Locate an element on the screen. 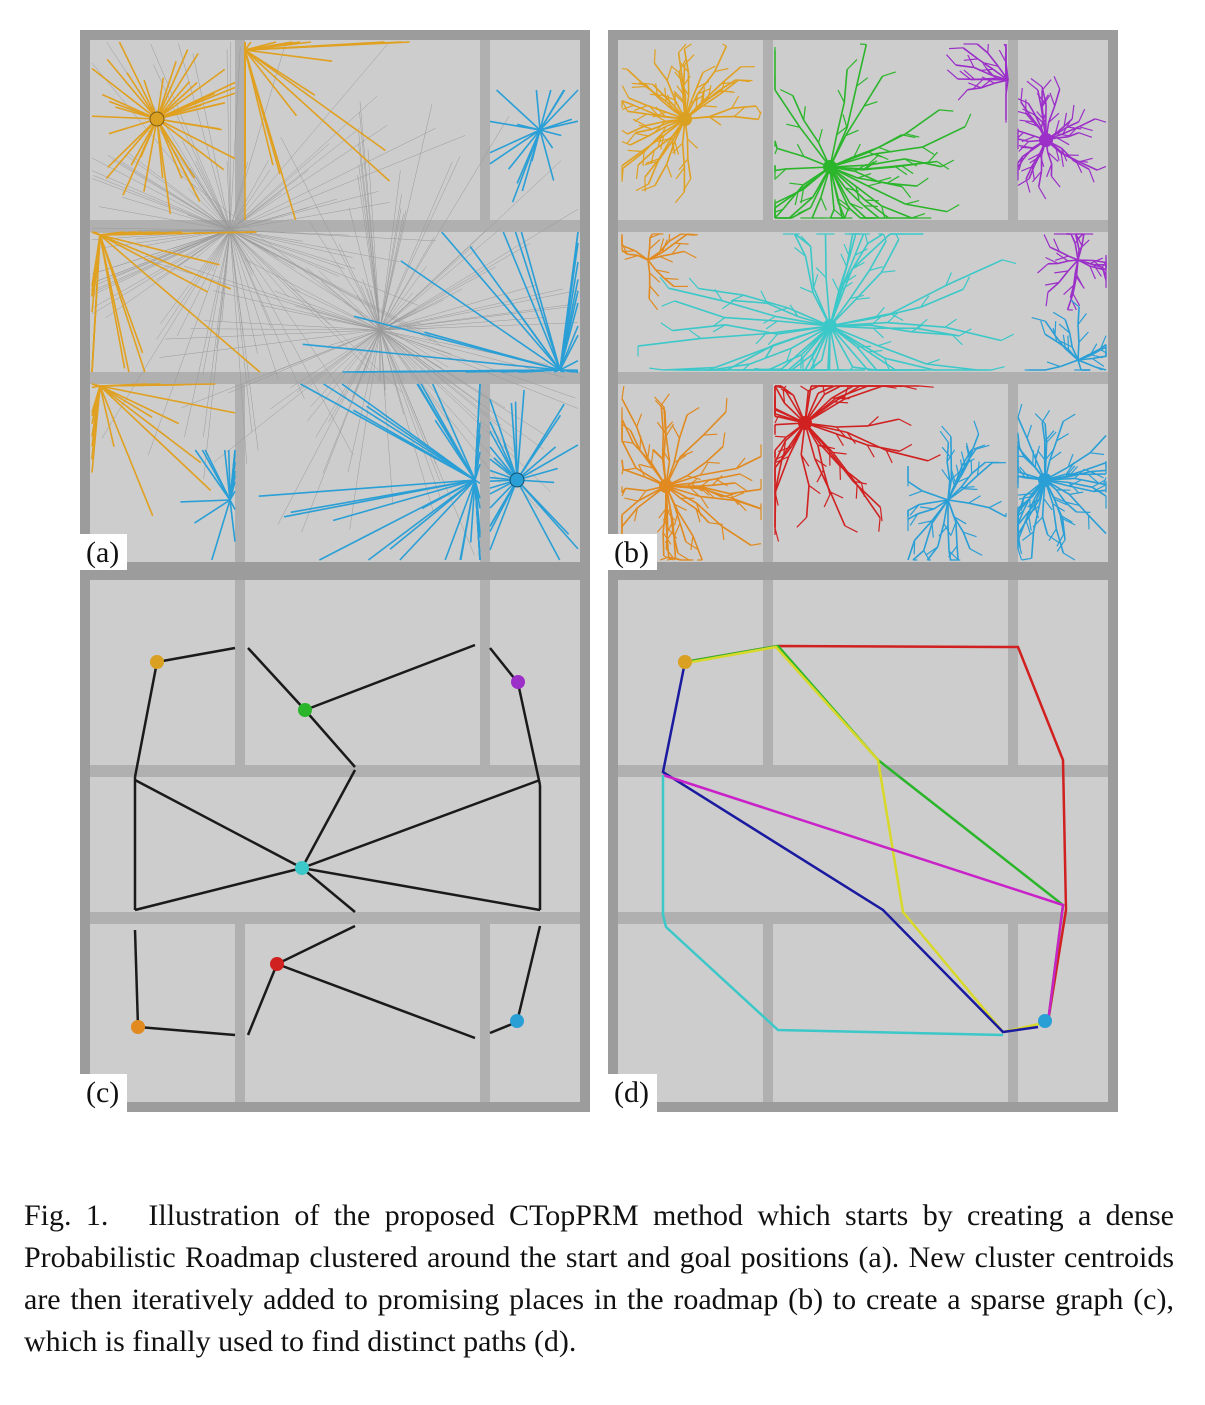 This screenshot has width=1205, height=1405. panel-c-label: (c) is located at coordinates (104, 1093).